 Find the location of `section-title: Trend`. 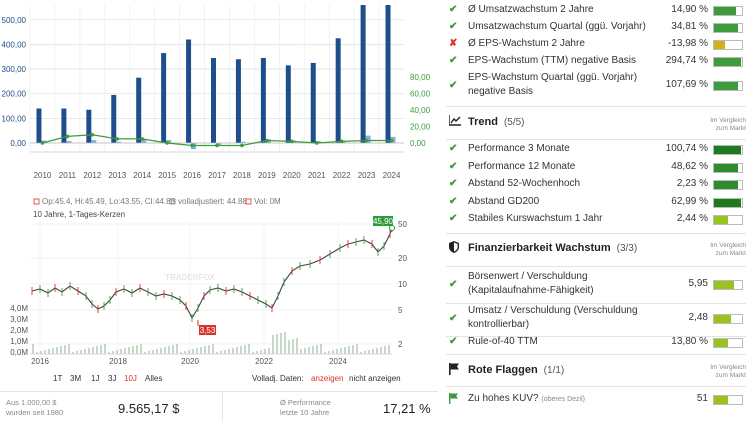

section-title: Trend is located at coordinates (483, 122).